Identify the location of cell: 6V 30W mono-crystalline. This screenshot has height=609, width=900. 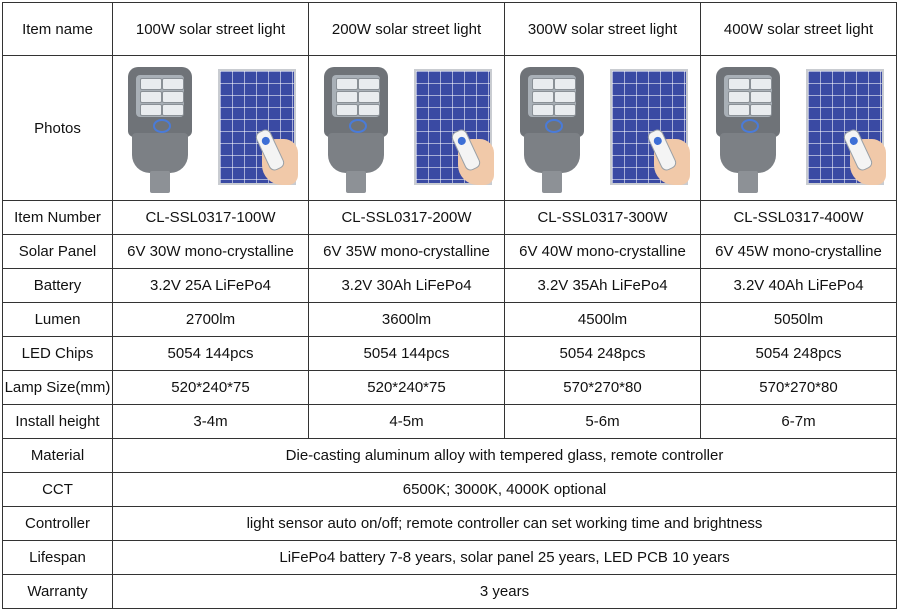
(210, 251).